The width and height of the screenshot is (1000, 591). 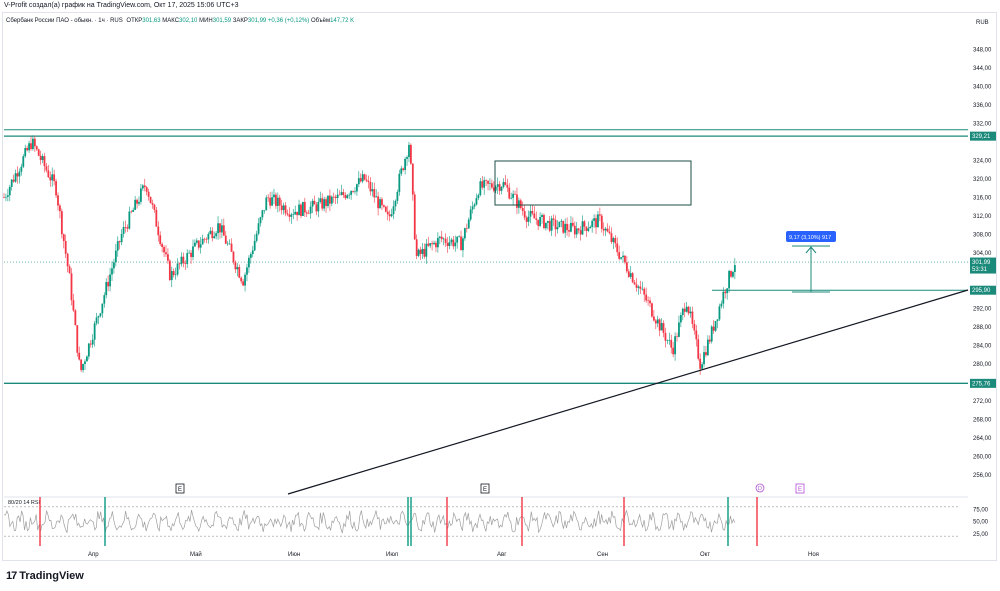 What do you see at coordinates (93, 555) in the screenshot?
I see `time-axis-label: Апр` at bounding box center [93, 555].